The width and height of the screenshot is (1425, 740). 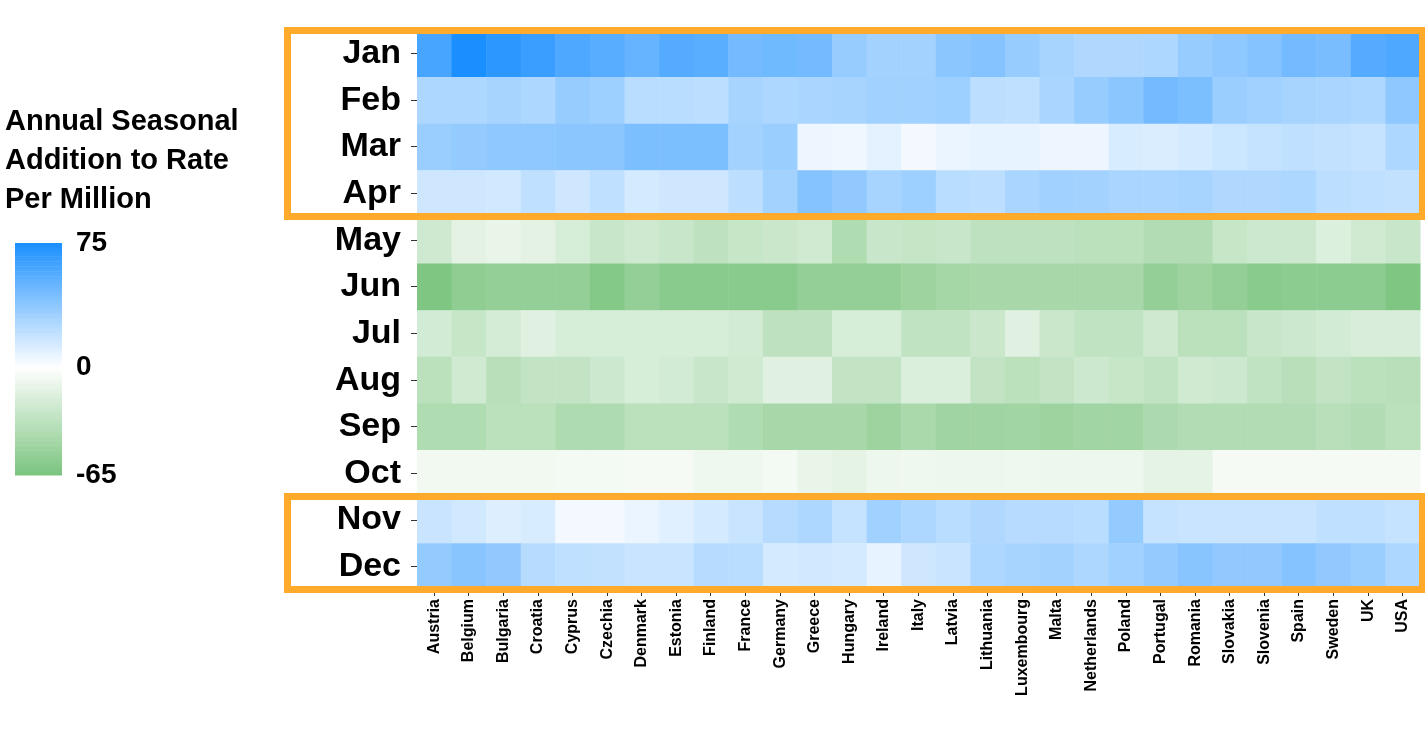 What do you see at coordinates (368, 237) in the screenshot?
I see `y-tick-label: May` at bounding box center [368, 237].